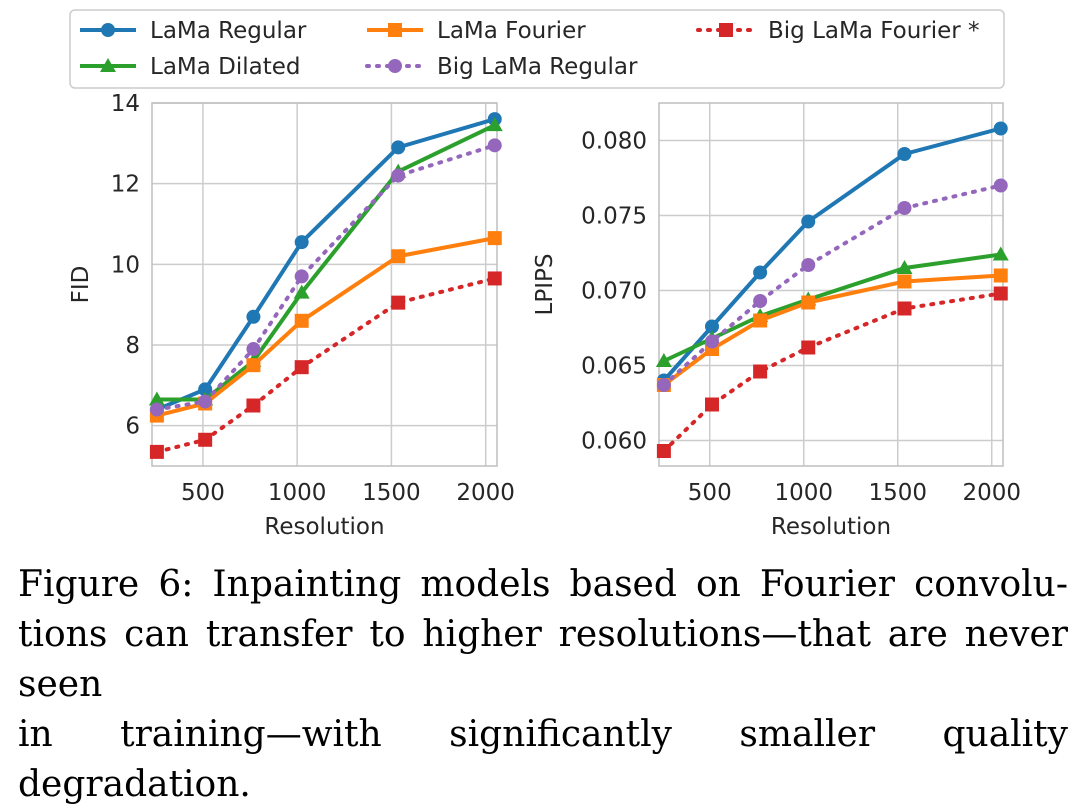 Image resolution: width=1080 pixels, height=810 pixels. I want to click on lpips-y-tick-label: 0.060, so click(614, 442).